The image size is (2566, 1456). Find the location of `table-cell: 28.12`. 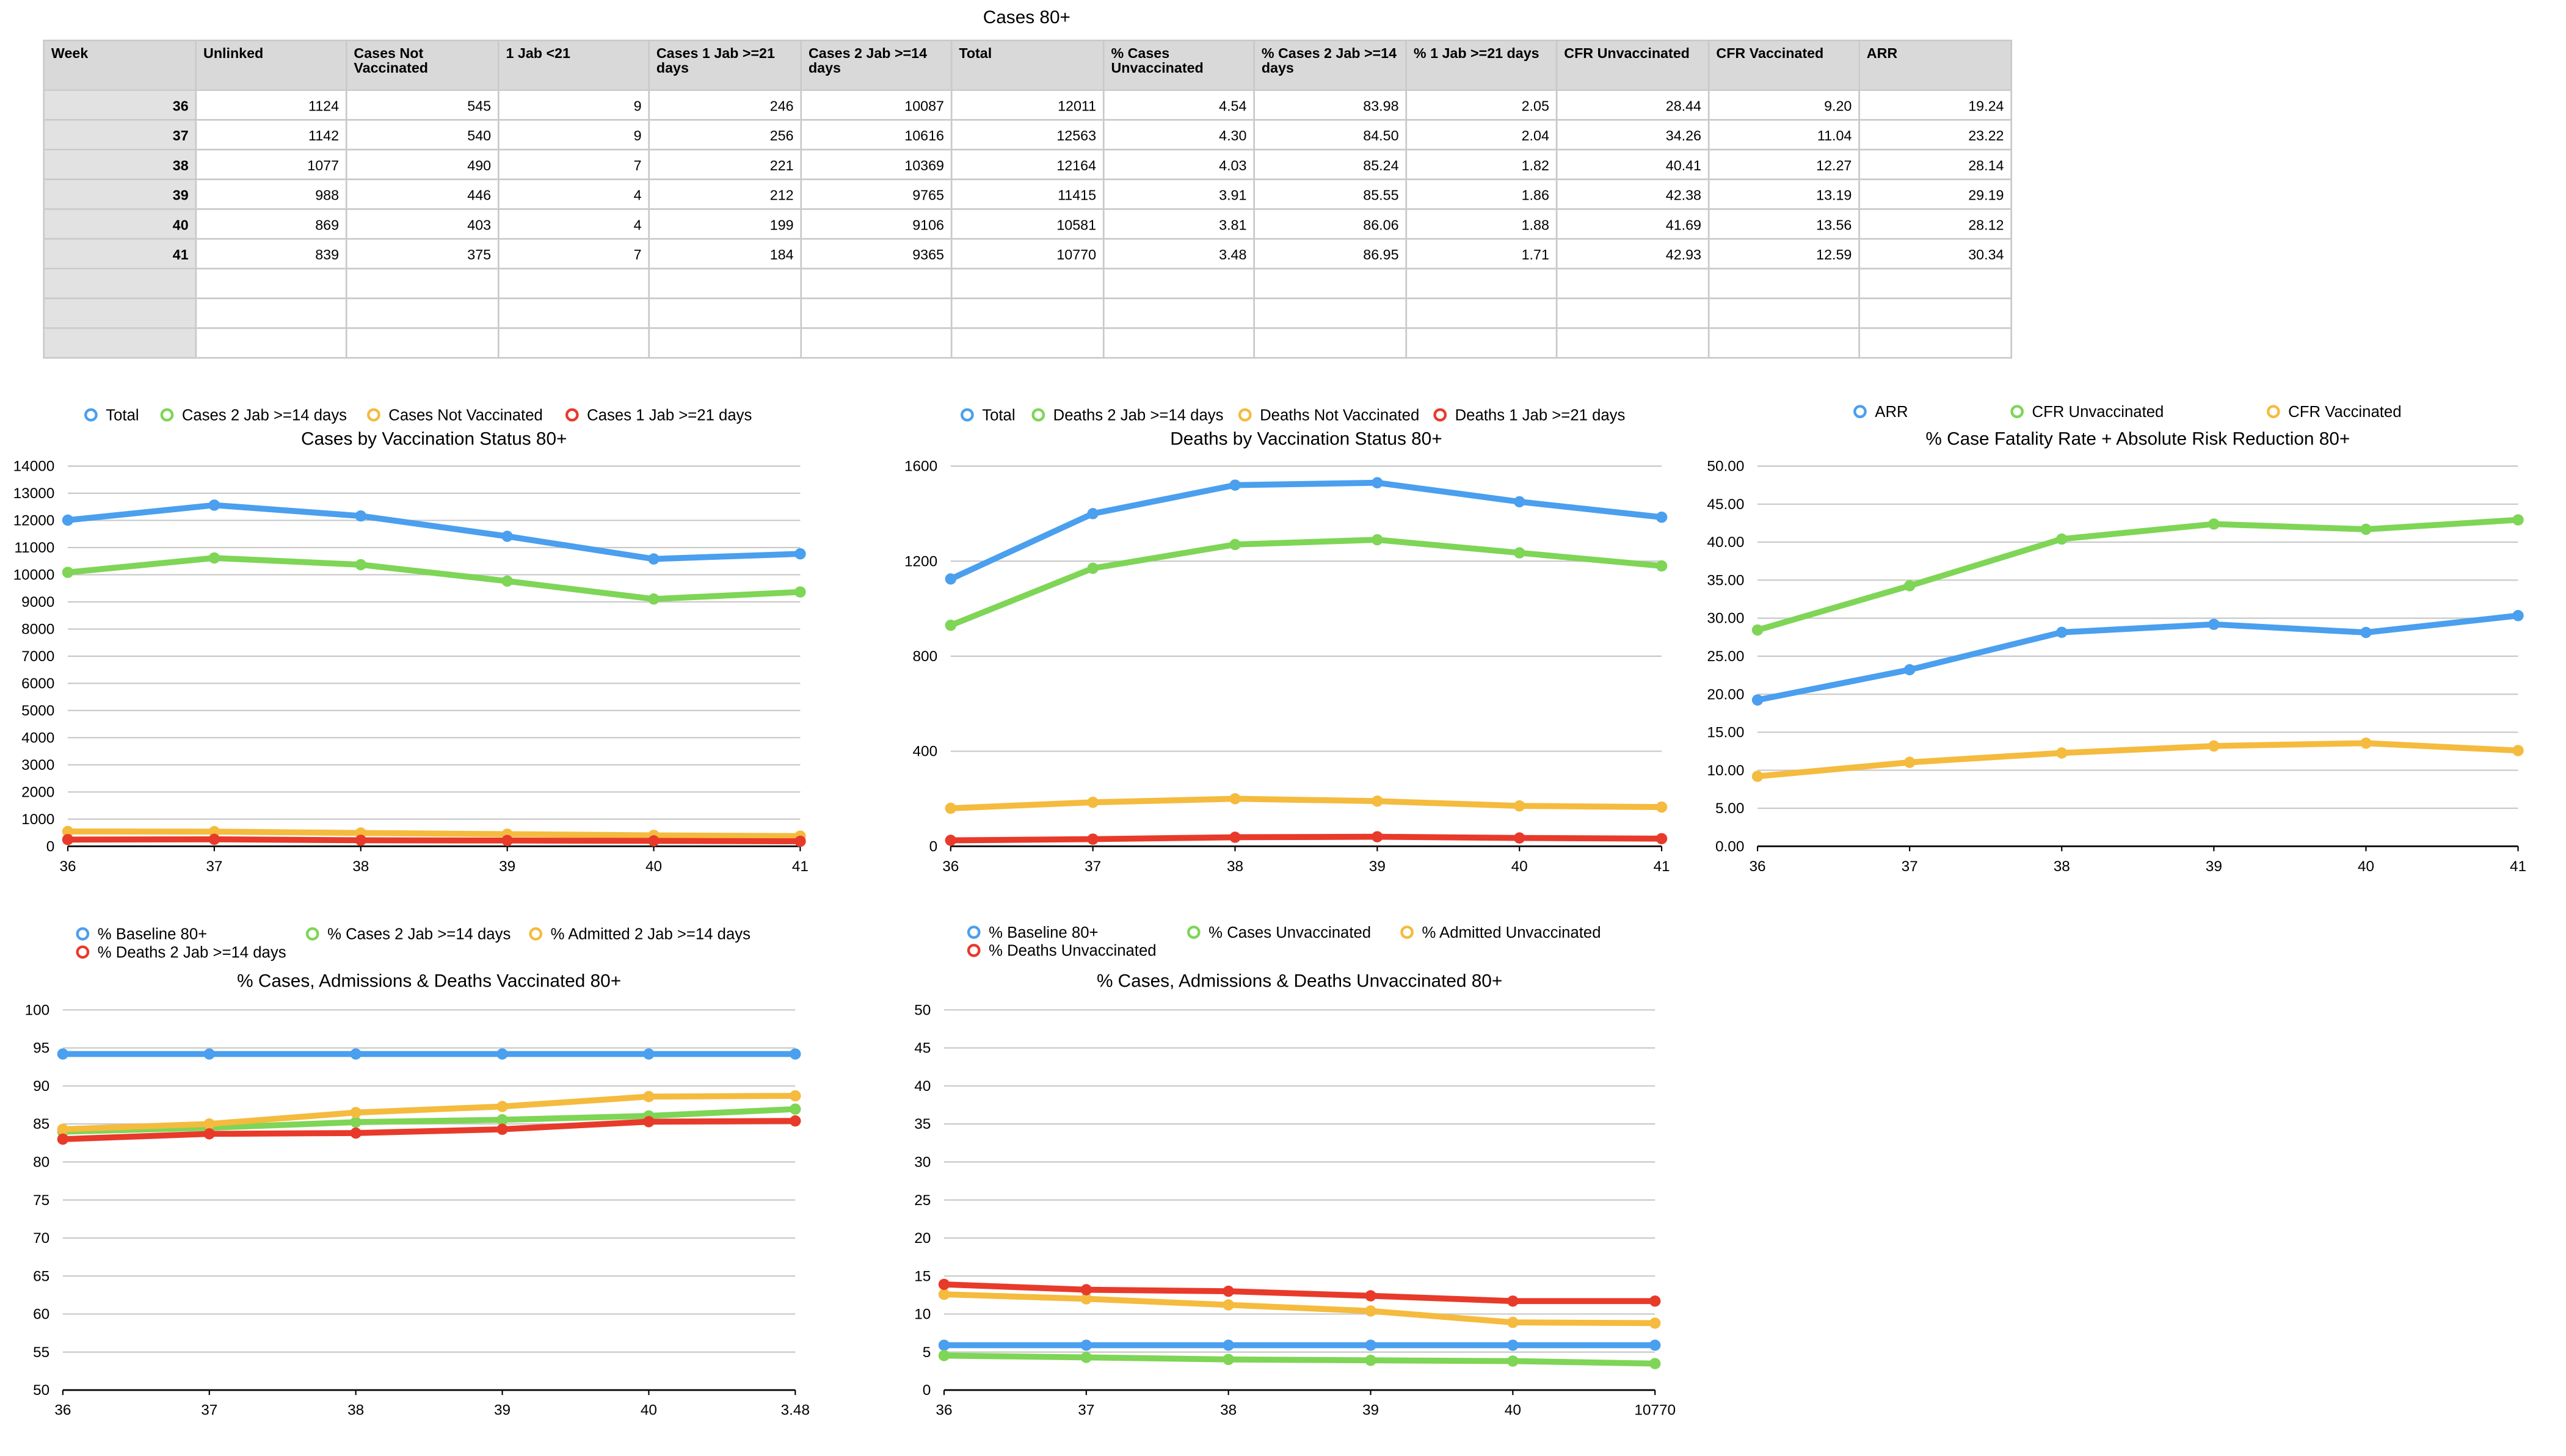

table-cell: 28.12 is located at coordinates (1936, 224).